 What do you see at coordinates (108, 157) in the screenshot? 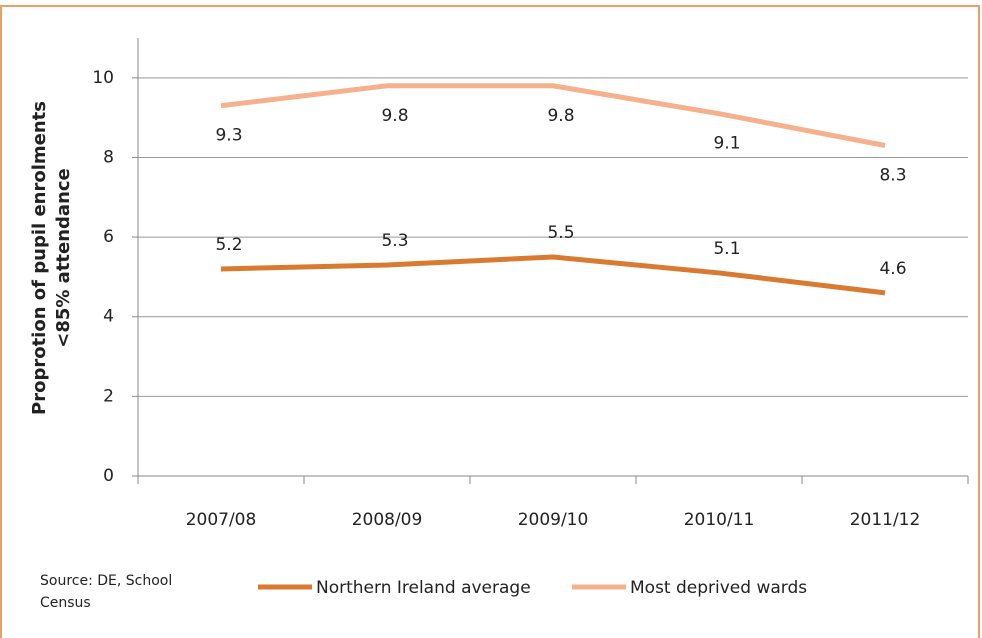
I see `y-tick-label: 8` at bounding box center [108, 157].